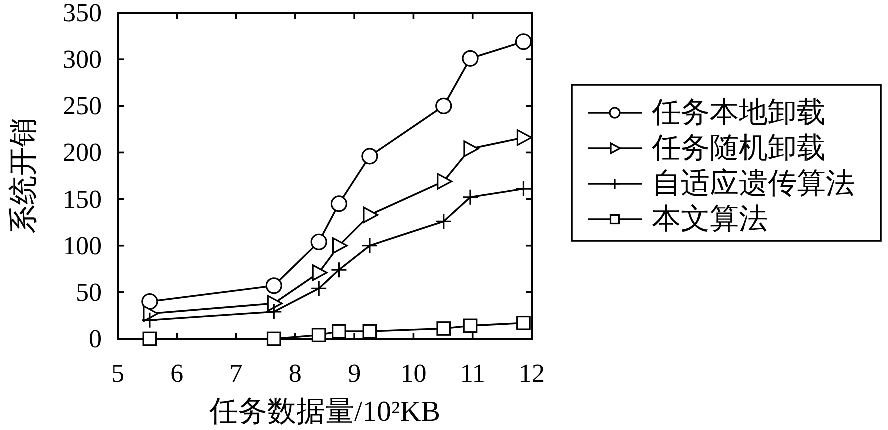  I want to click on x-axis-title: 任务数据量/10²KB, so click(325, 412).